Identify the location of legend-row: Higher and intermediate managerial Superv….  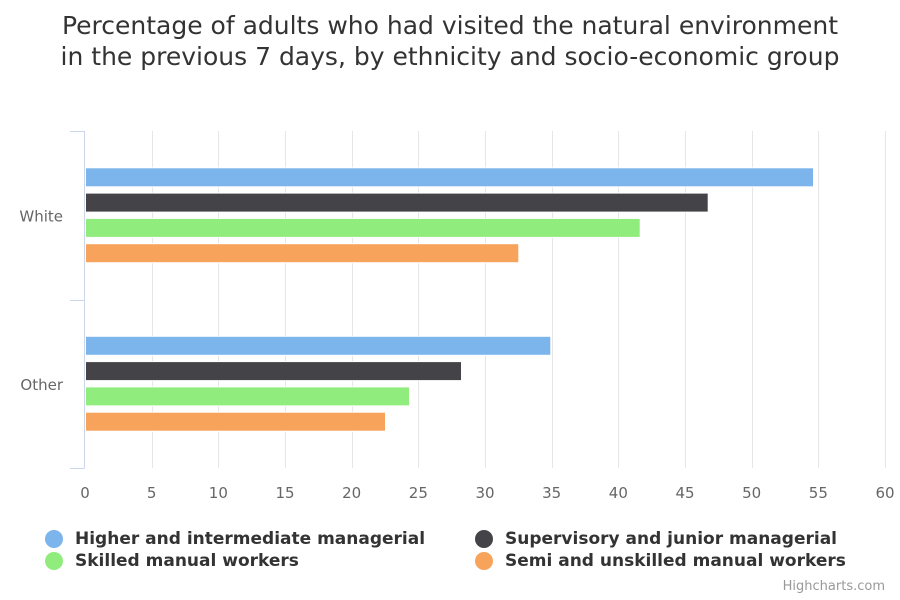
(460, 539).